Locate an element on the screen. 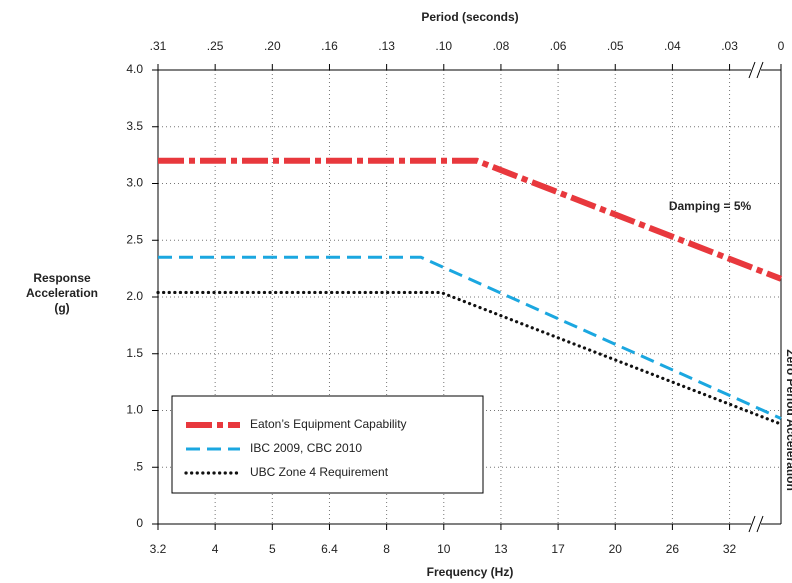  top-tick-label: .06 is located at coordinates (558, 46).